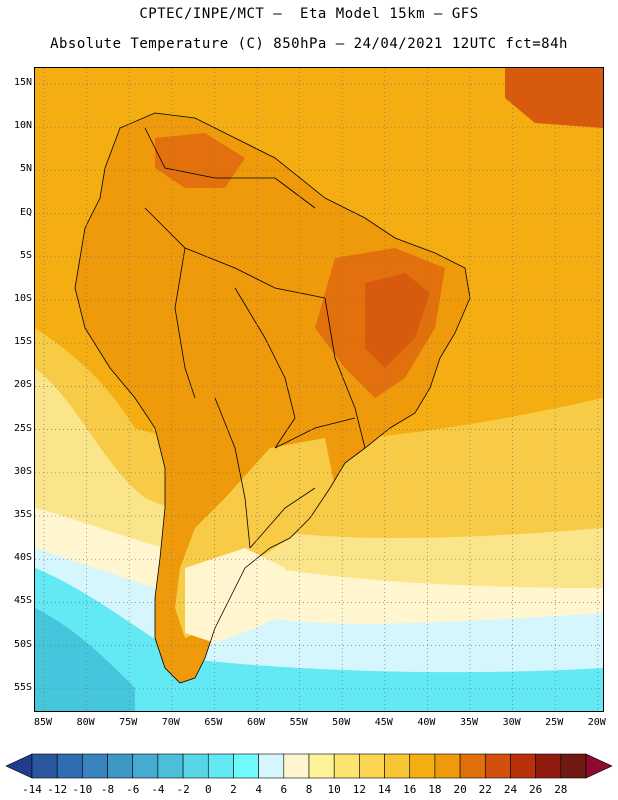 This screenshot has width=618, height=800. Describe the element at coordinates (22, 644) in the screenshot. I see `lat-tick-label: 50S` at that location.